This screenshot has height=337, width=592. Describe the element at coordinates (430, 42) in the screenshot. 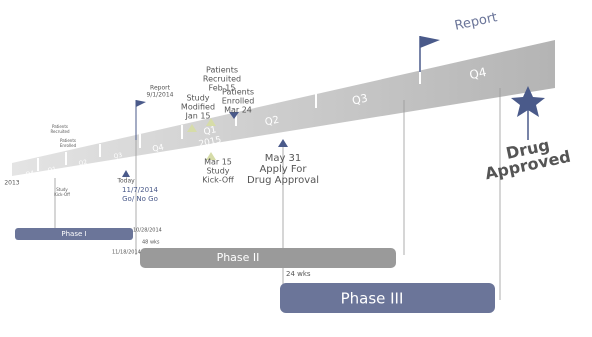

I see `report-flag` at that location.